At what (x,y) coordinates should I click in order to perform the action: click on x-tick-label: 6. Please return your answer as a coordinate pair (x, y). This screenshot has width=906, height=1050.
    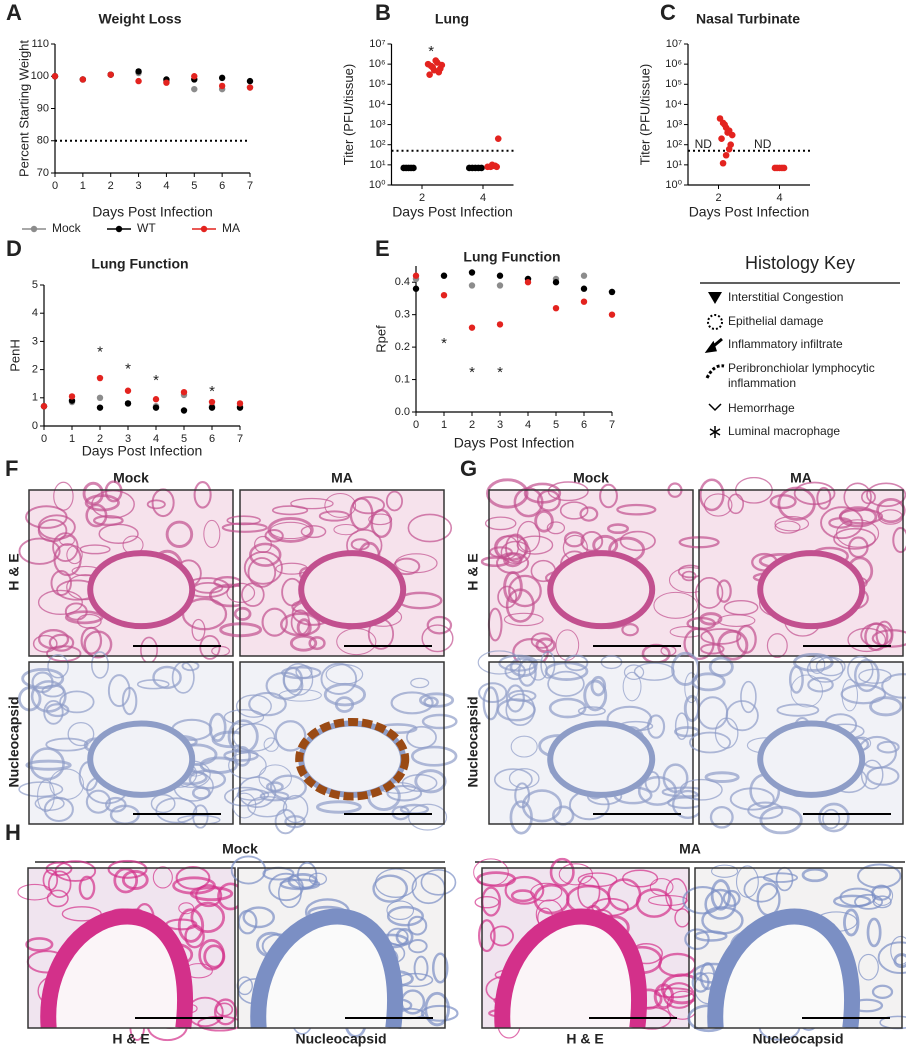
    Looking at the image, I should click on (222, 186).